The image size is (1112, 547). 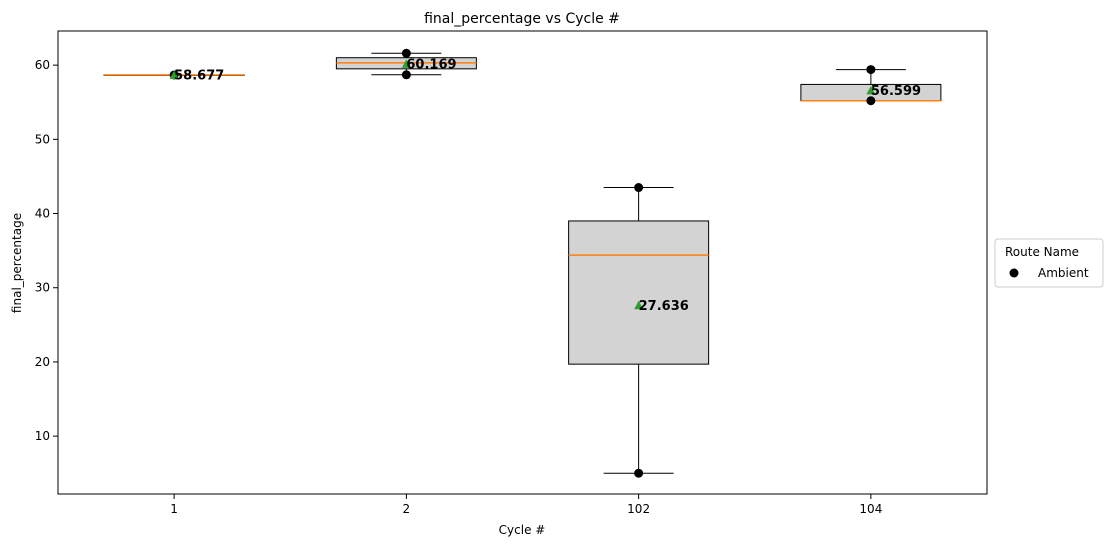 I want to click on legend: Route Name Ambient, so click(x=1049, y=263).